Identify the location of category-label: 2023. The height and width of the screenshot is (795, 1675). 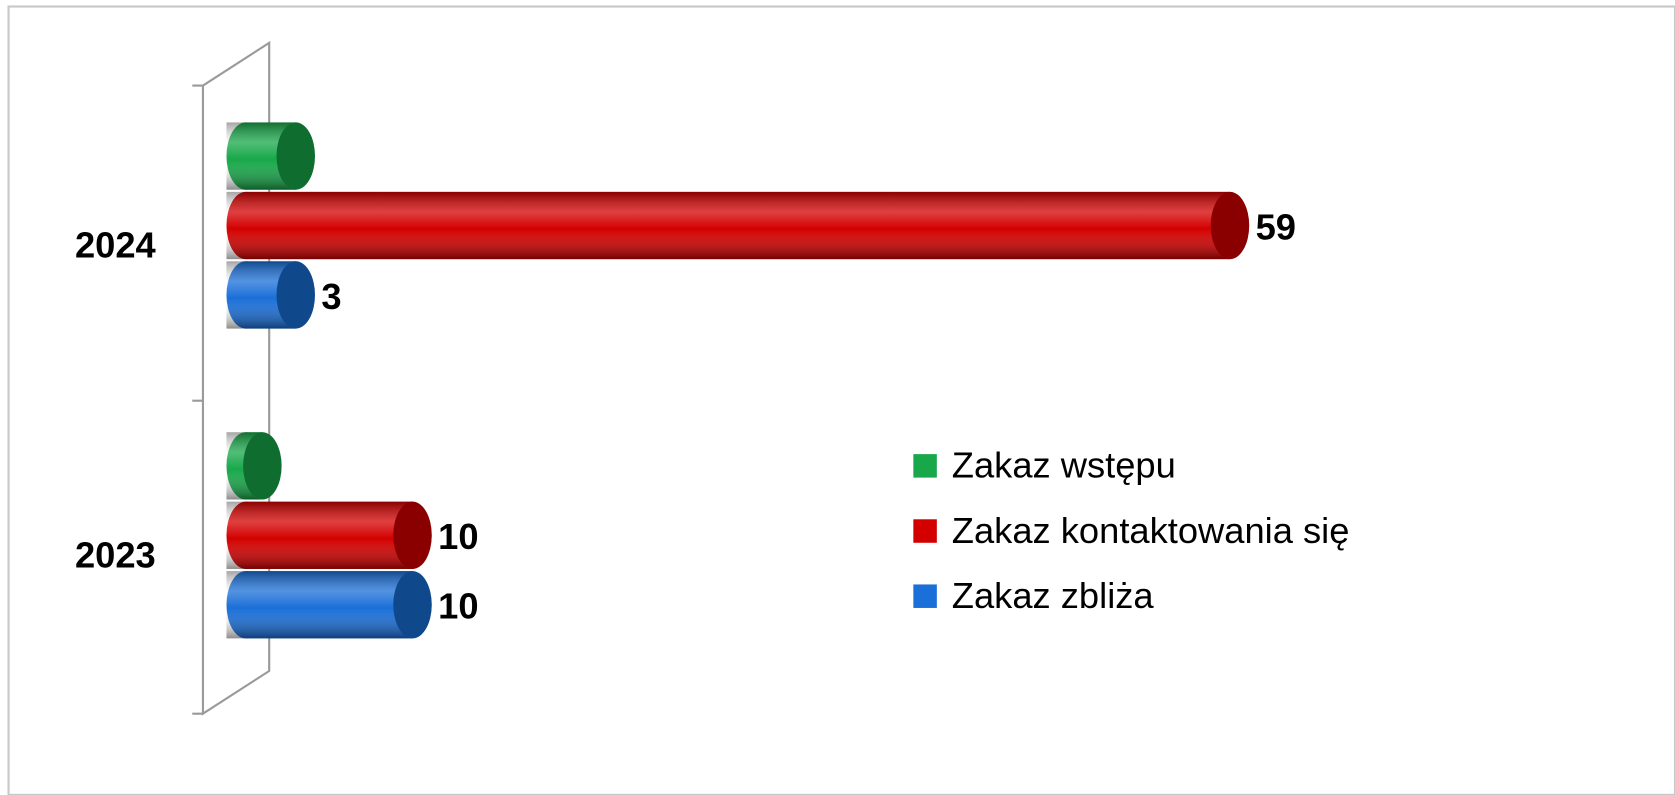
(115, 554).